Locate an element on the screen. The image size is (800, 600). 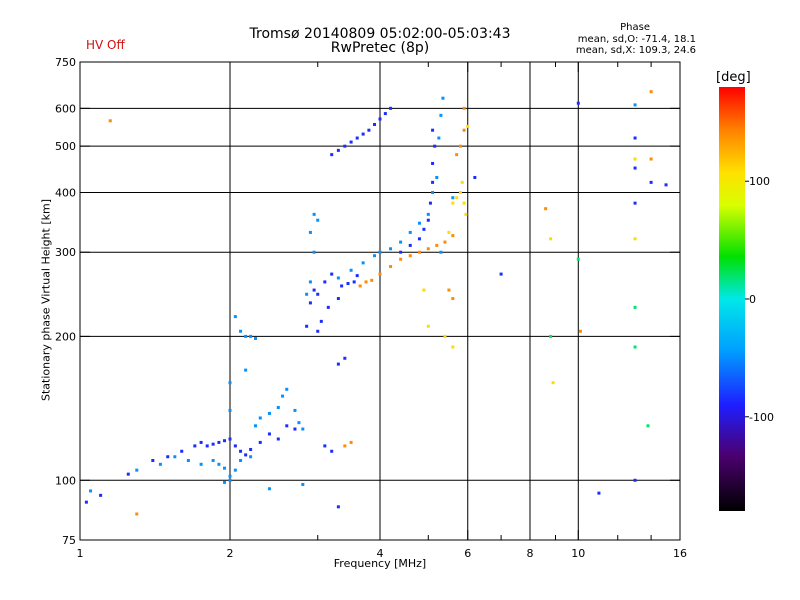
phase-colorbar is located at coordinates (732, 299).